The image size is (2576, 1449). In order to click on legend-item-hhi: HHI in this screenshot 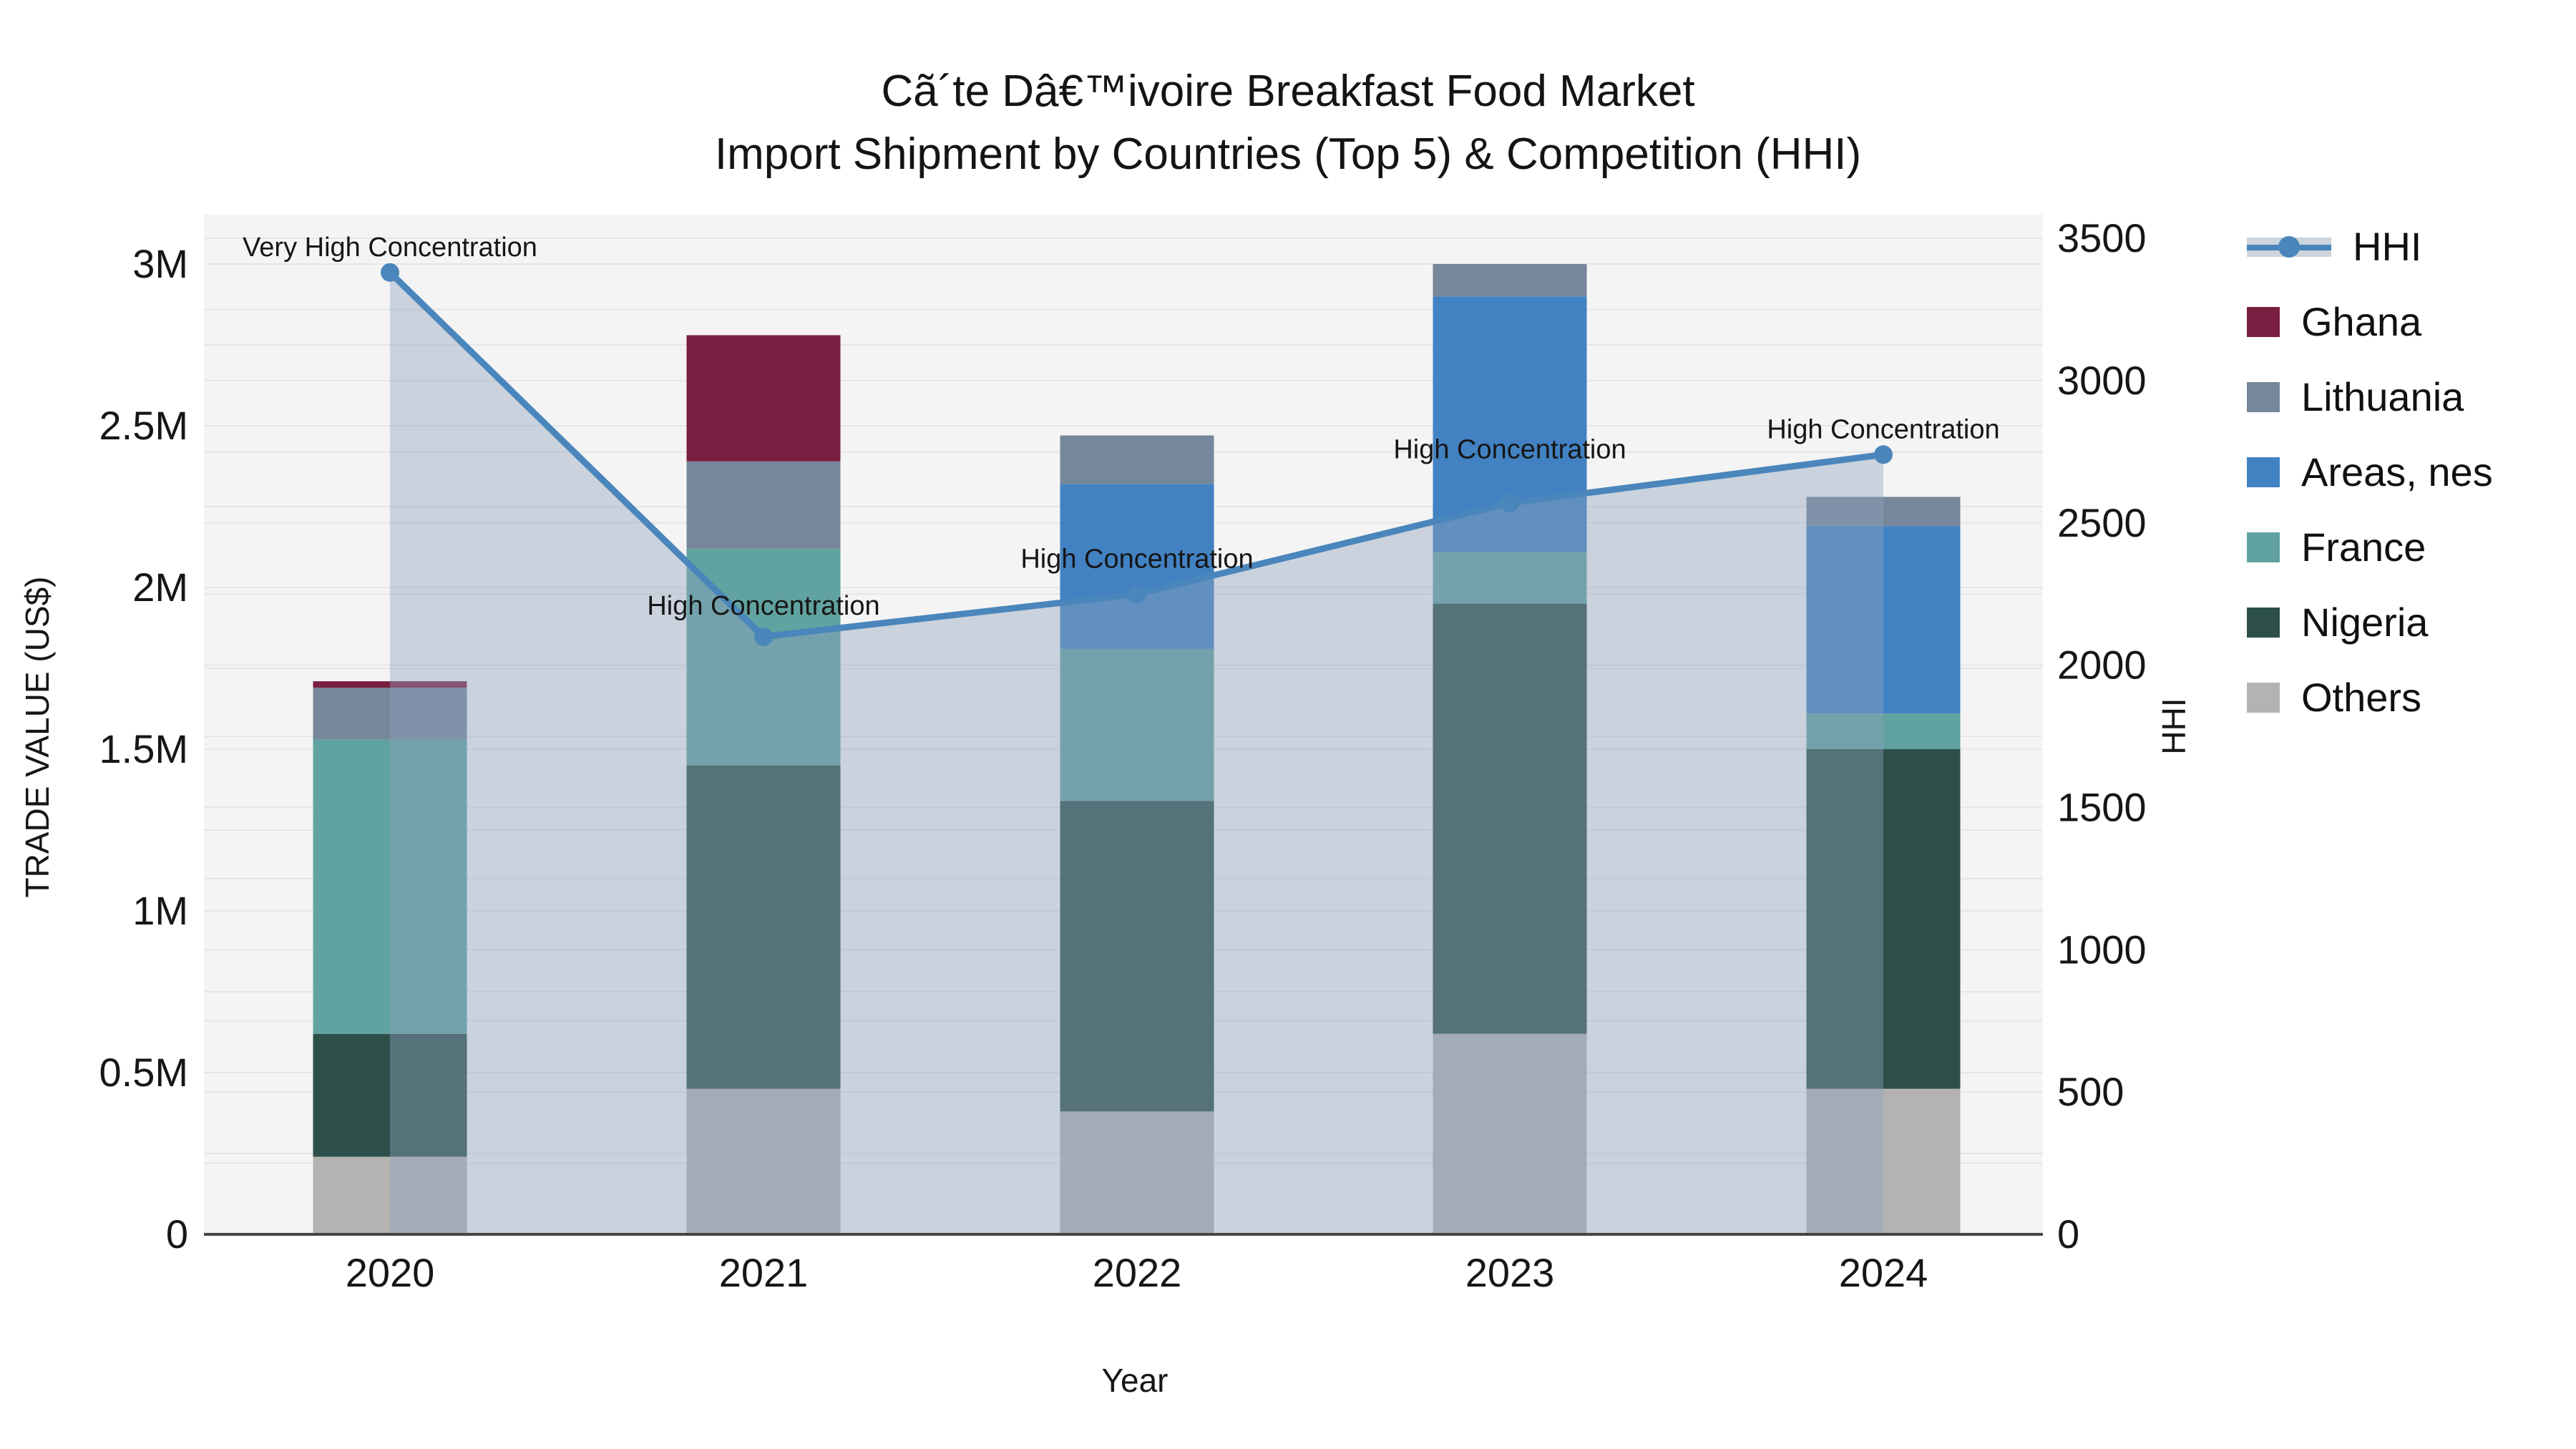, I will do `click(2370, 246)`.